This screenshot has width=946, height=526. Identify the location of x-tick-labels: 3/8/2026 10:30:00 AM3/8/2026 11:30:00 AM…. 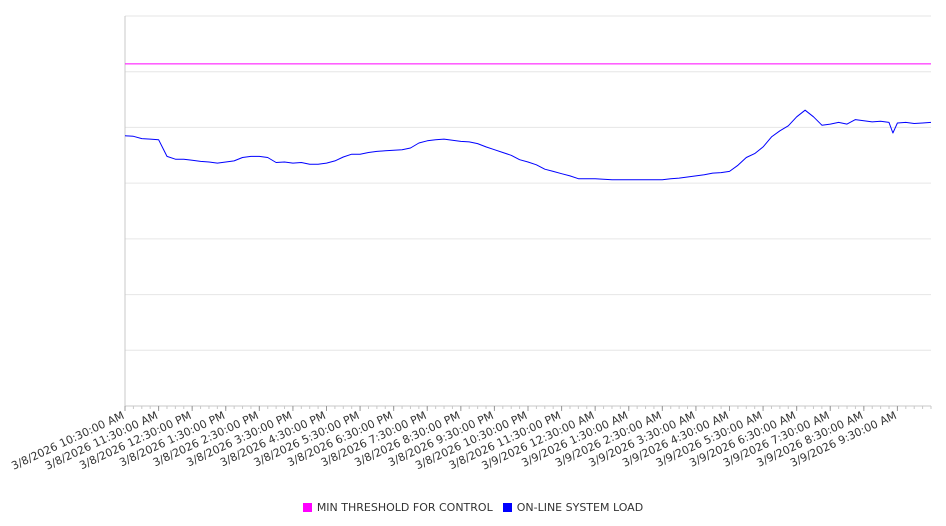
(453, 441).